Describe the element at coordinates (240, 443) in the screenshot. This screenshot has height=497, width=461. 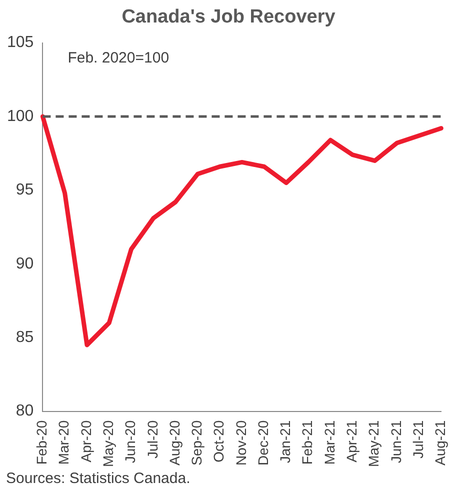
I see `x-tick-label: Nov-20` at that location.